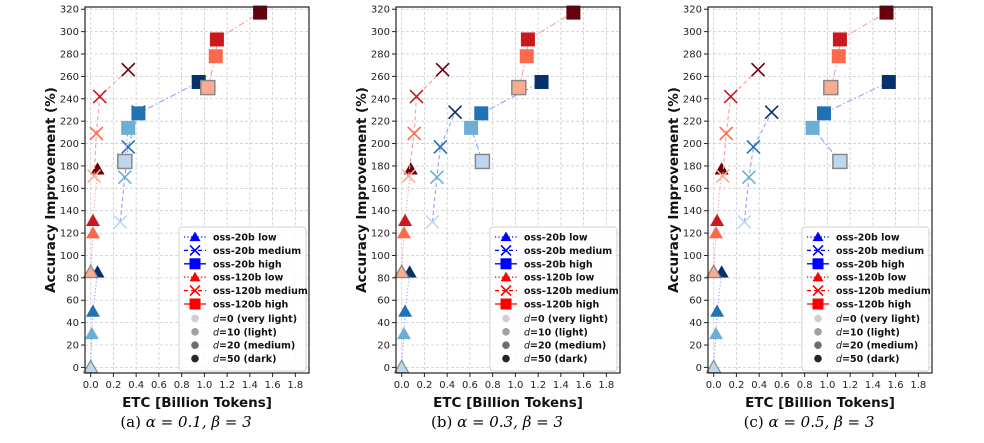  I want to click on series-oss-120b-medium, so click(111, 123).